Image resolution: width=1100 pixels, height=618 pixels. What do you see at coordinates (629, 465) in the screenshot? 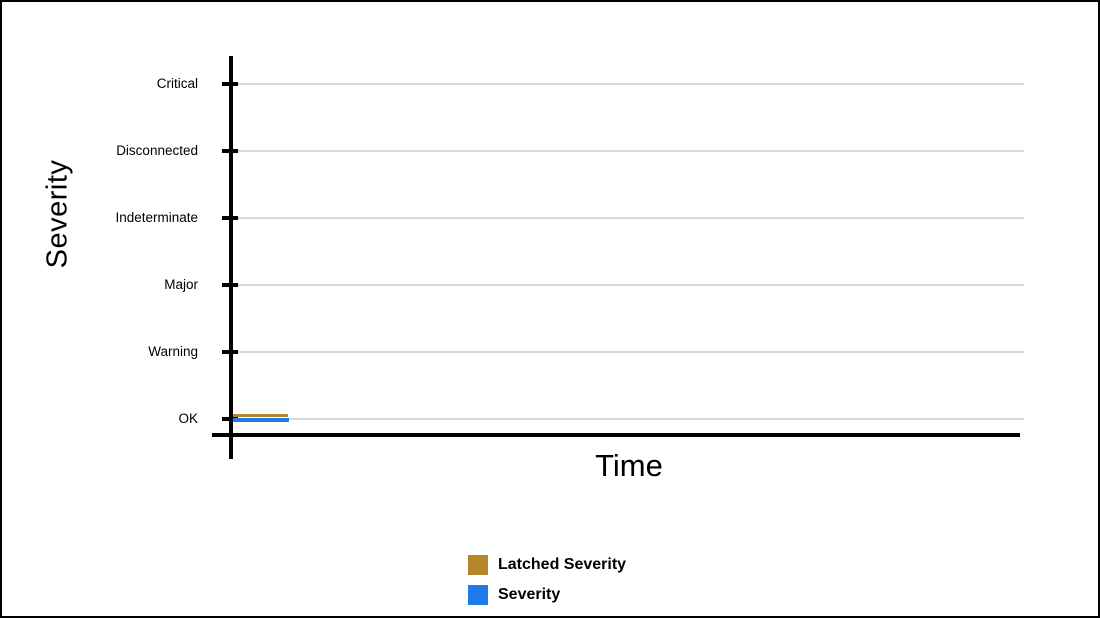
I see `x-axis-title: Time` at bounding box center [629, 465].